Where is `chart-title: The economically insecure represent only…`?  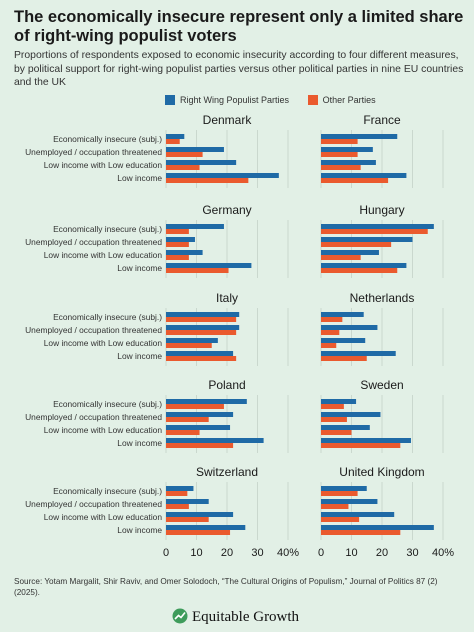
chart-title: The economically insecure represent only… is located at coordinates (239, 26).